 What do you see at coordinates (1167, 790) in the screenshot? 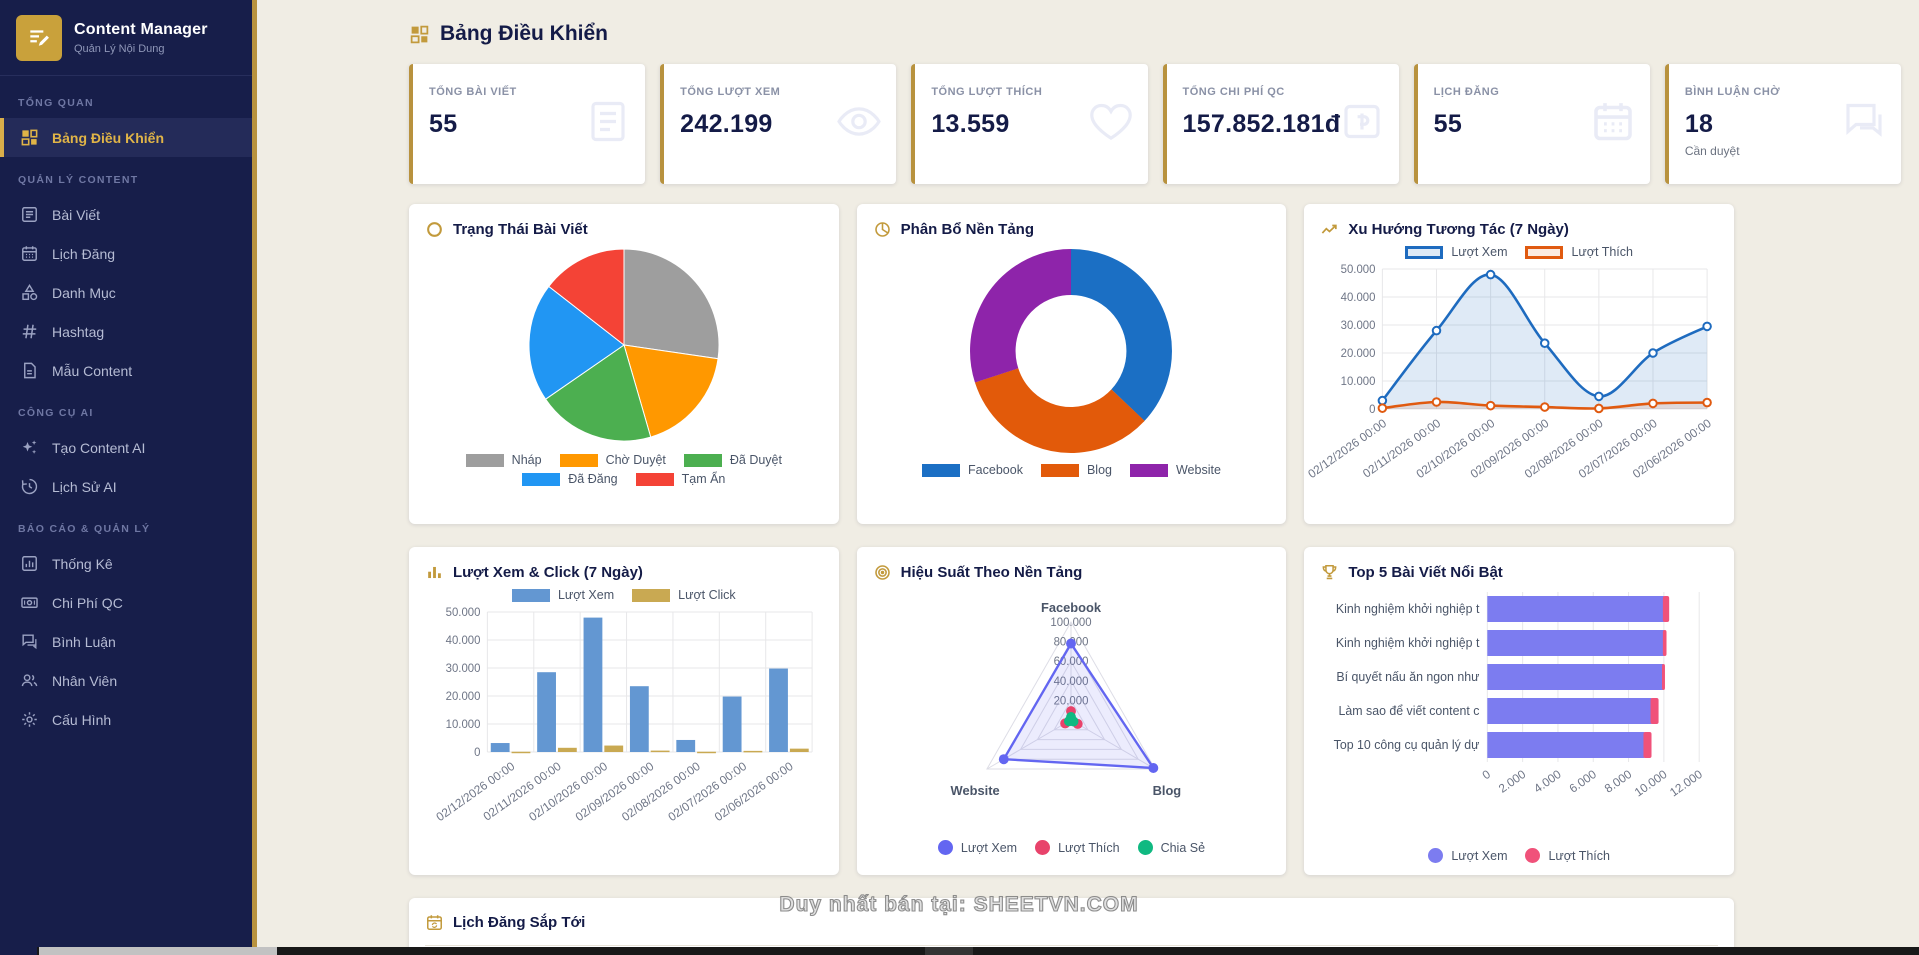
I see `svg-text: Blog` at bounding box center [1167, 790].